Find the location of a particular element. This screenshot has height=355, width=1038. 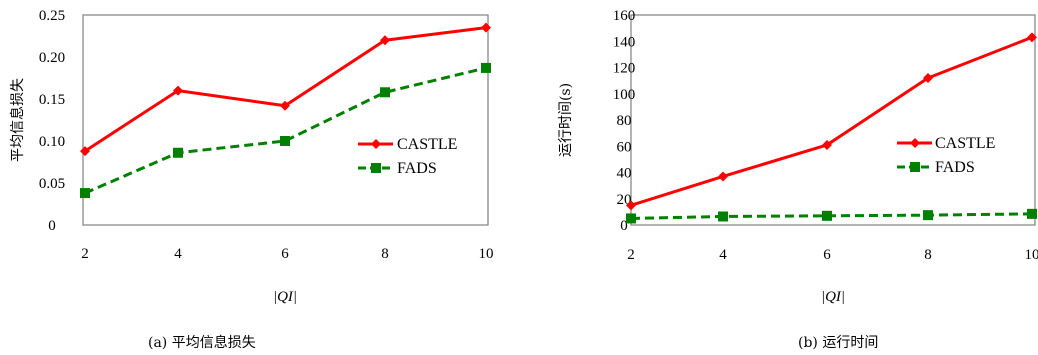

chart-b-legend-castle-marker is located at coordinates (915, 143).